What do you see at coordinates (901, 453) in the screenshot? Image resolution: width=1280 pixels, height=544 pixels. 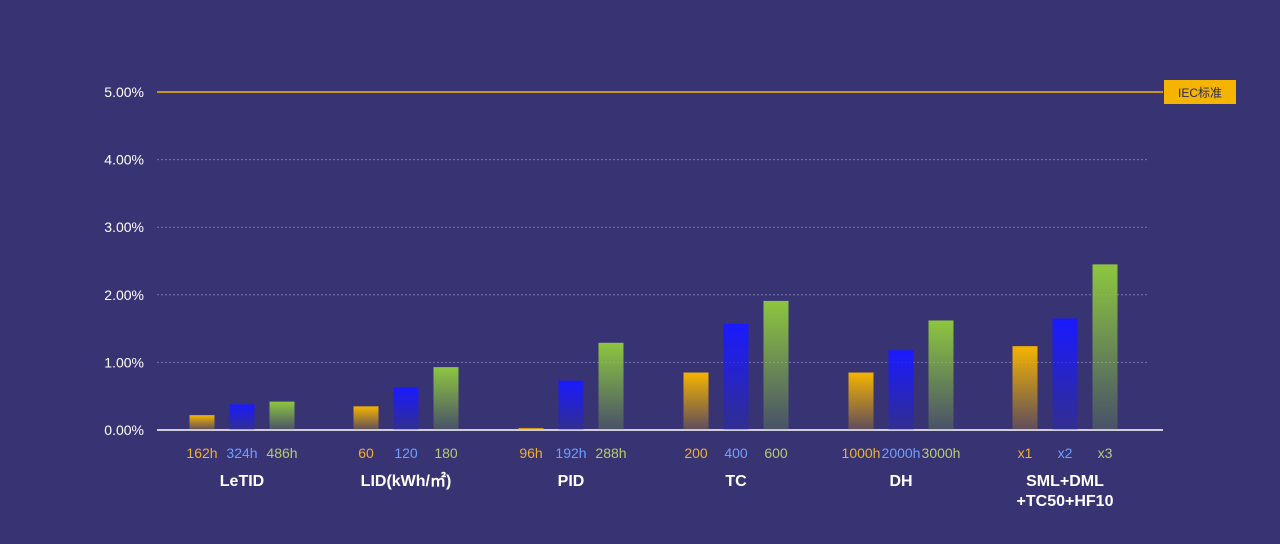 I see `bar-sub-label: 2000h` at bounding box center [901, 453].